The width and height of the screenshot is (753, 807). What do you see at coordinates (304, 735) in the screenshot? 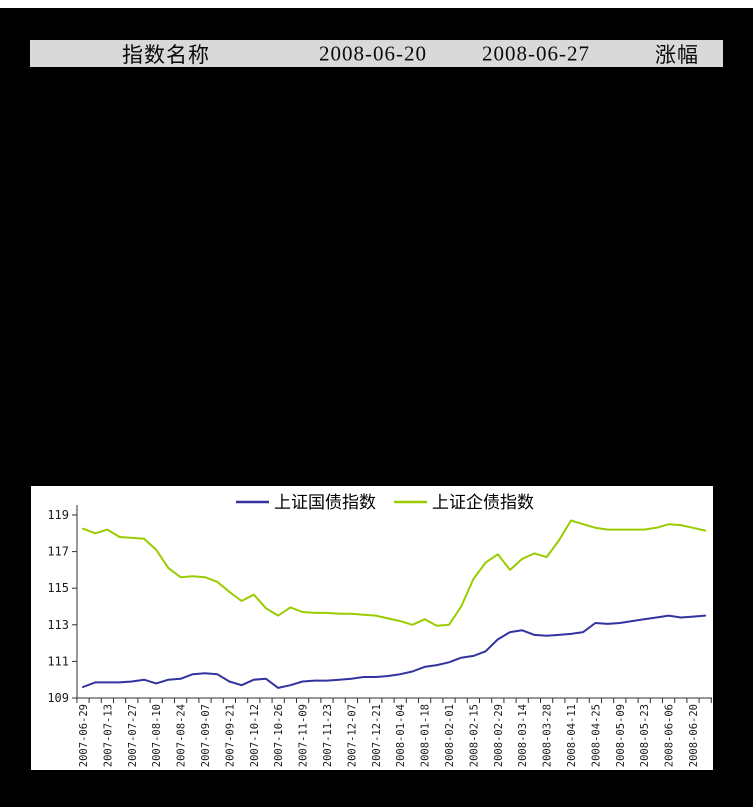
I see `x-tick-label: 2007-11-09` at bounding box center [304, 735].